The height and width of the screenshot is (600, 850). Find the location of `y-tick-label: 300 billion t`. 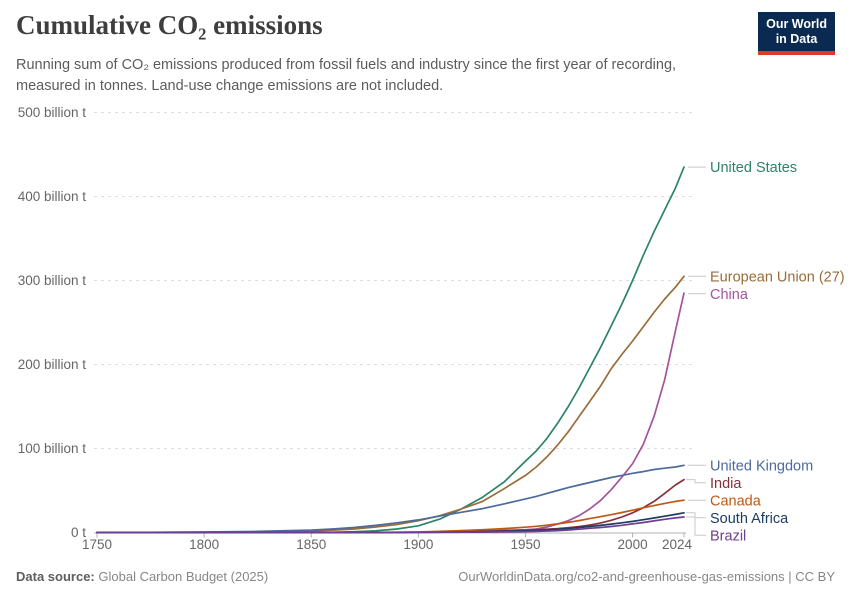

y-tick-label: 300 billion t is located at coordinates (52, 280).